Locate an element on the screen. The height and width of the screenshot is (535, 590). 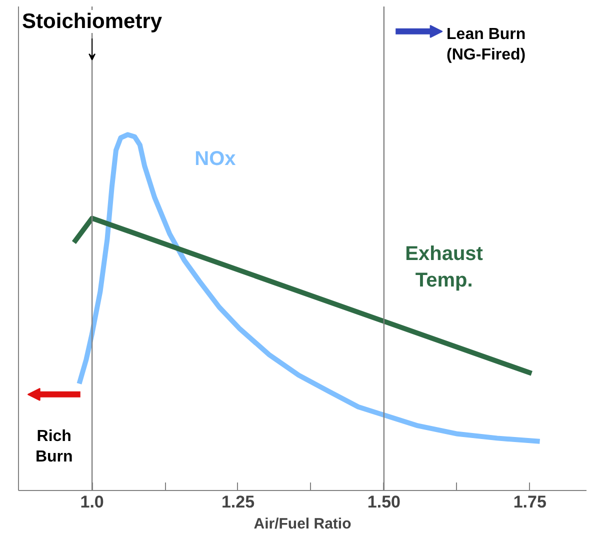
x-axis-title: Air/Fuel Ratio is located at coordinates (303, 524).